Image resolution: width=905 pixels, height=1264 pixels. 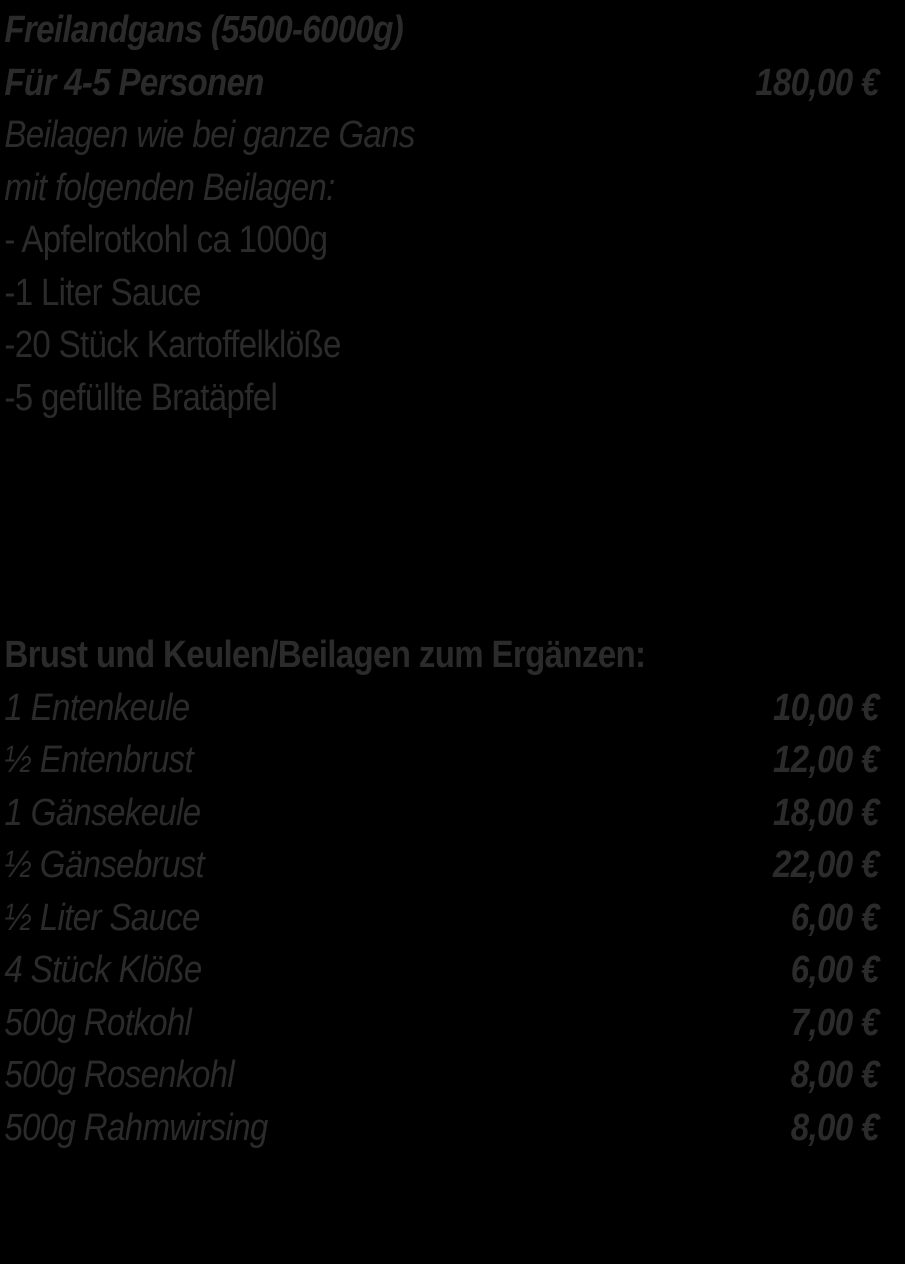 I want to click on addon-item-row: 1 Entenkeule 10,00 €, so click(x=441, y=708).